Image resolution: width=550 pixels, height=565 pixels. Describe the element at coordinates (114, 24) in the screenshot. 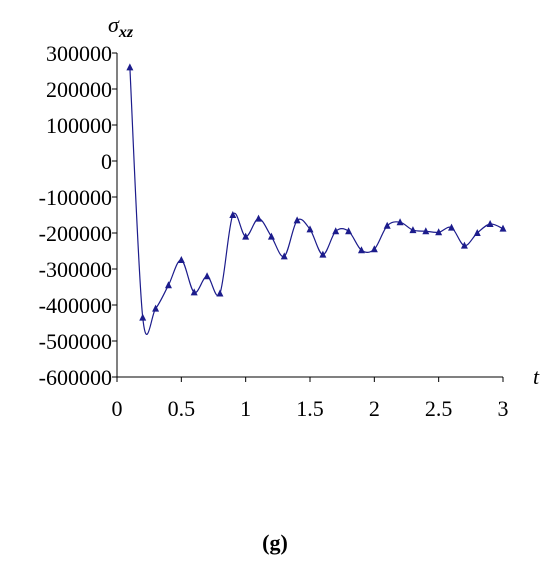

I see `y-label-symbol: σ` at that location.